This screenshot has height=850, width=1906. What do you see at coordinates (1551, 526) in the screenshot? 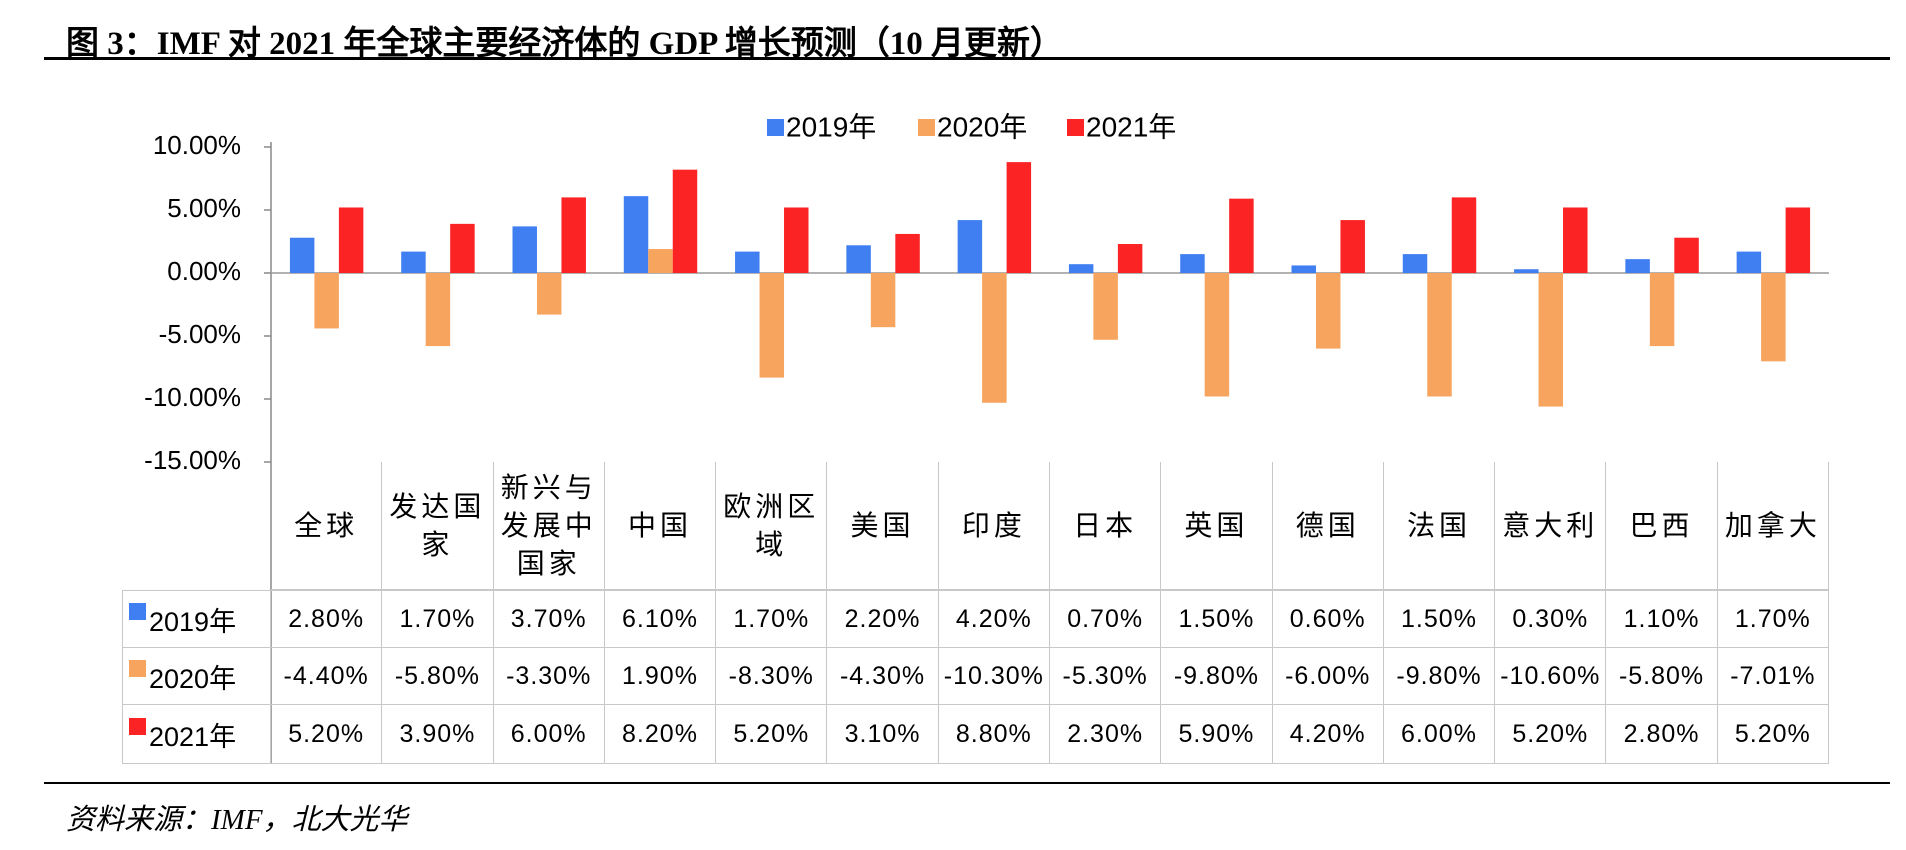
I see `category-label: 意大利` at bounding box center [1551, 526].